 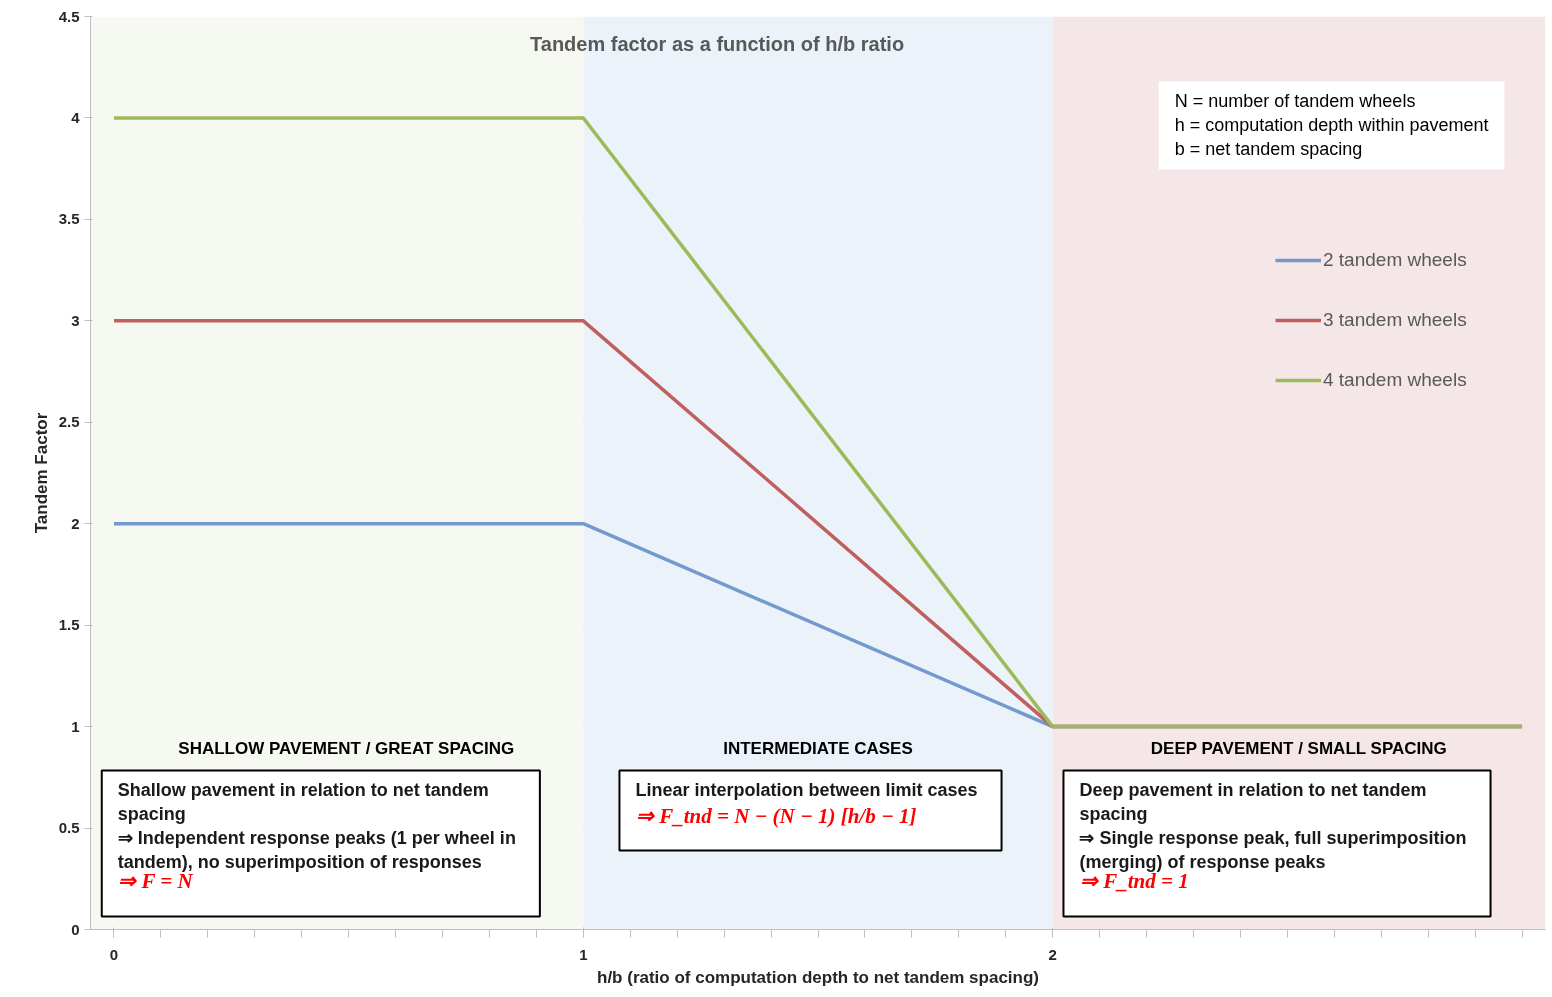 I want to click on x-axis-title: h/b (ratio of computation depth to net tandem spacing), so click(x=818, y=977).